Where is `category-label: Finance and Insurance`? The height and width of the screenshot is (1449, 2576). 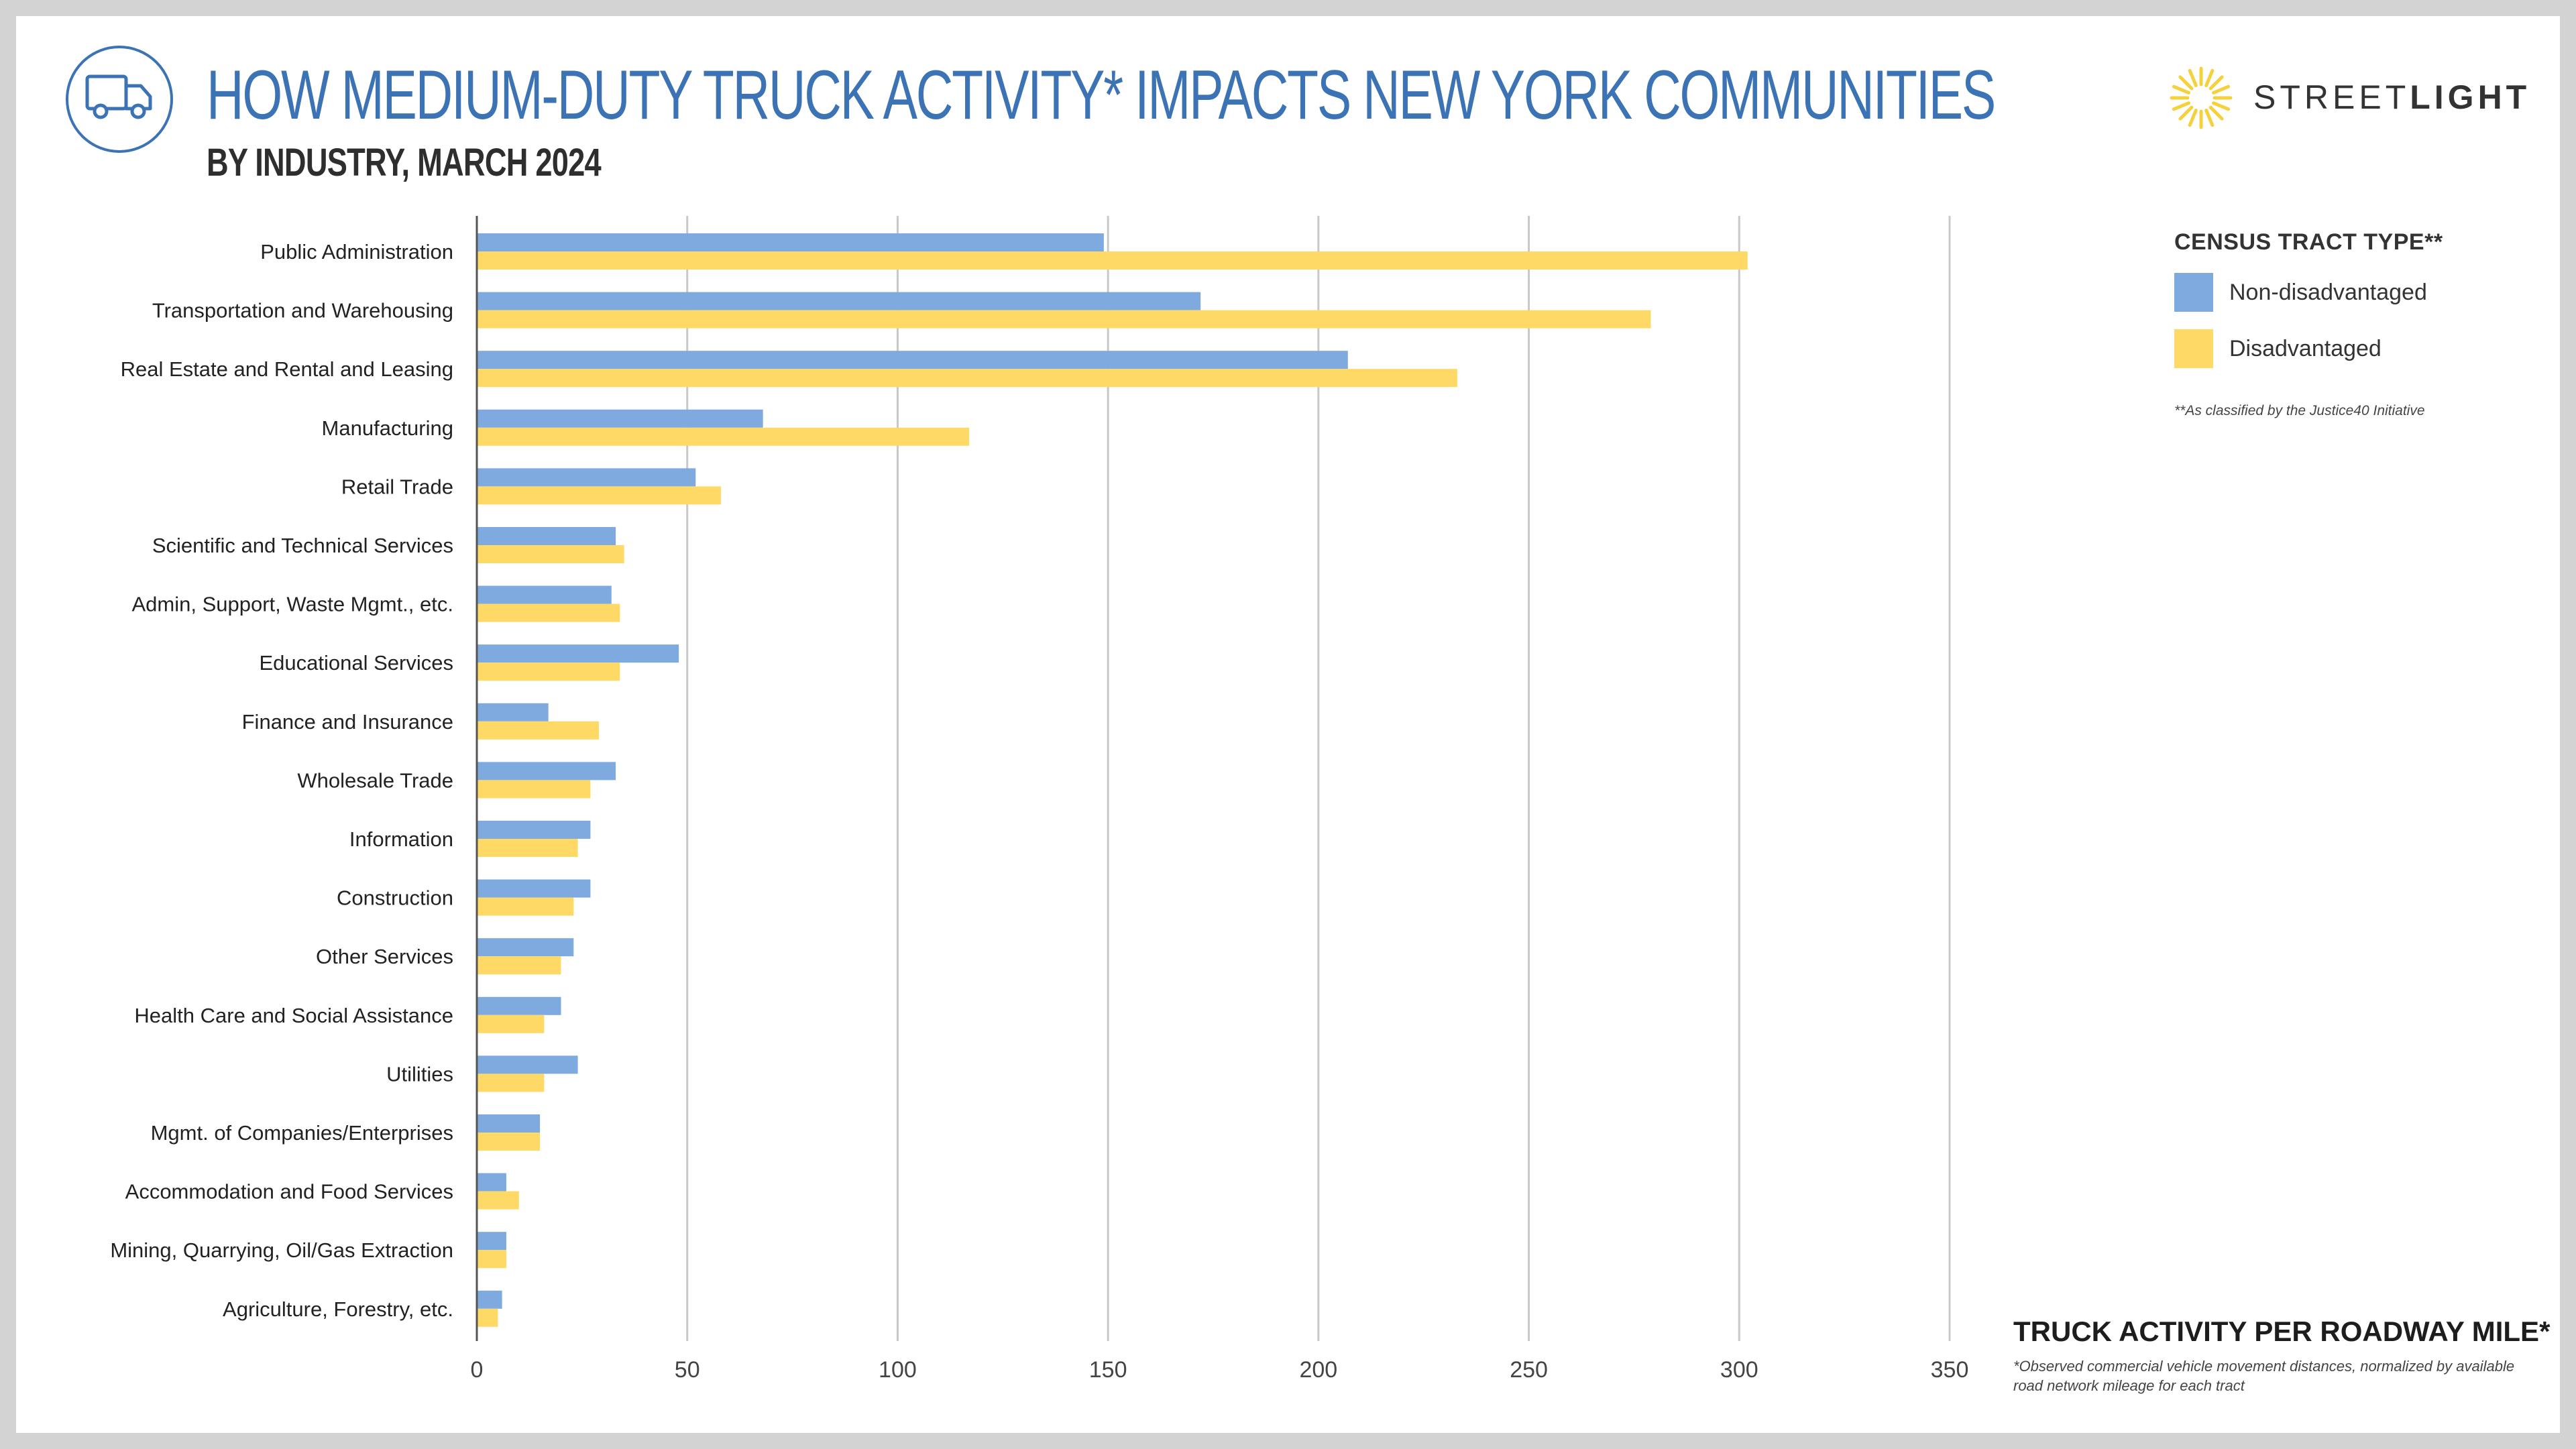 category-label: Finance and Insurance is located at coordinates (347, 722).